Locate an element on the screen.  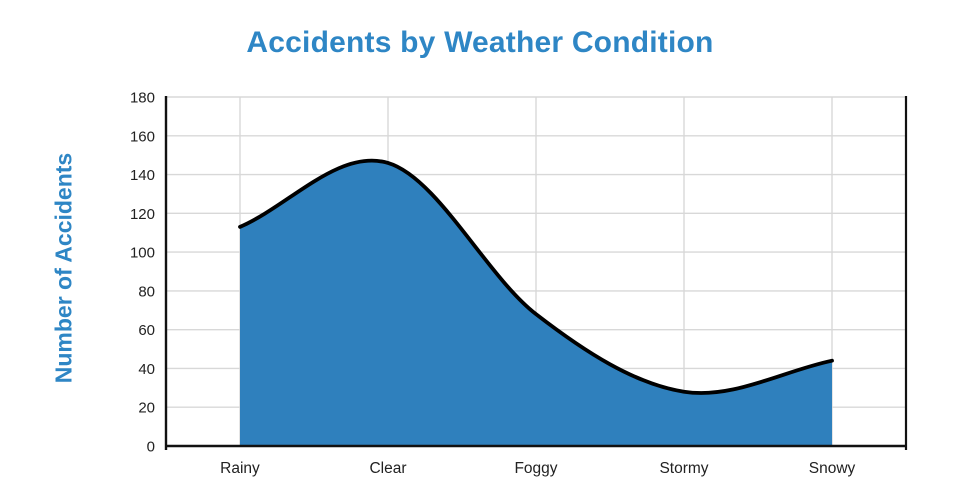
y-tick-label: 0 is located at coordinates (151, 447).